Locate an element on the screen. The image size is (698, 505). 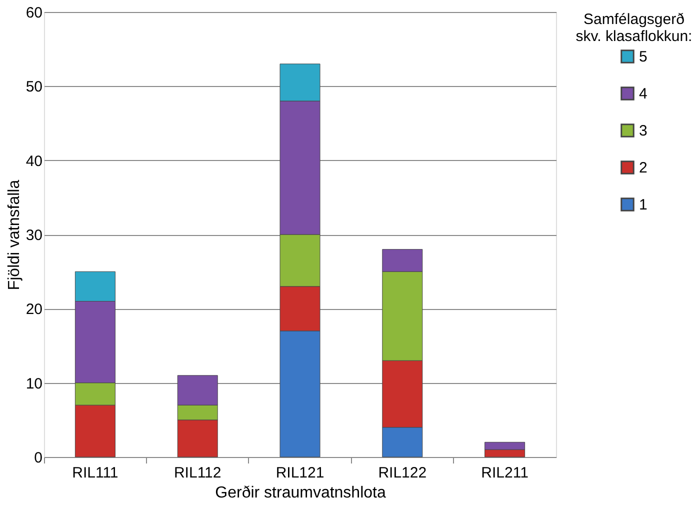
x-tick-label: RIL112 is located at coordinates (198, 473).